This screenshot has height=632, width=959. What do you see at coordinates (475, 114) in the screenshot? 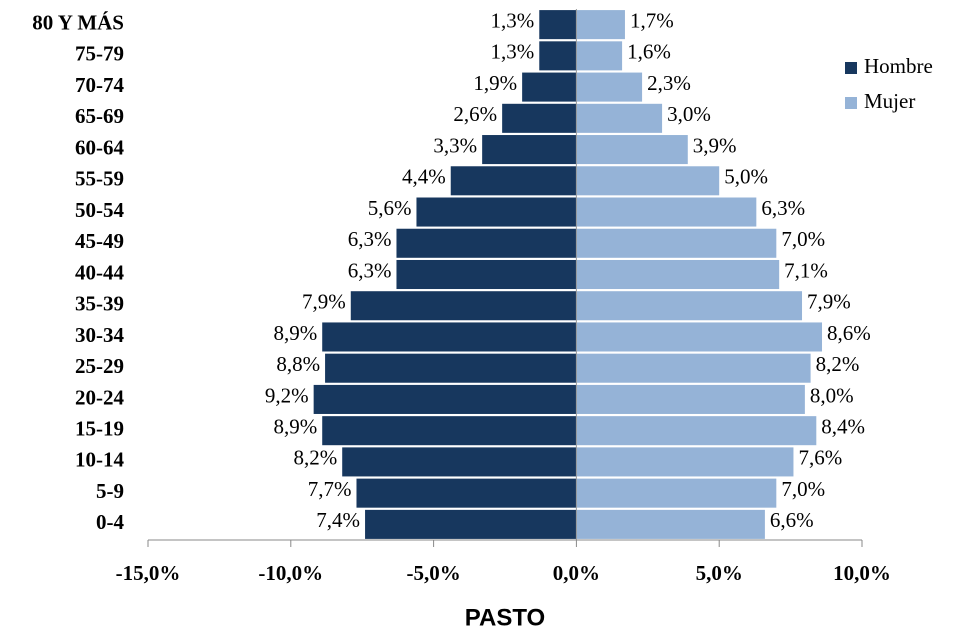
I see `data-label: 2,6%` at bounding box center [475, 114].